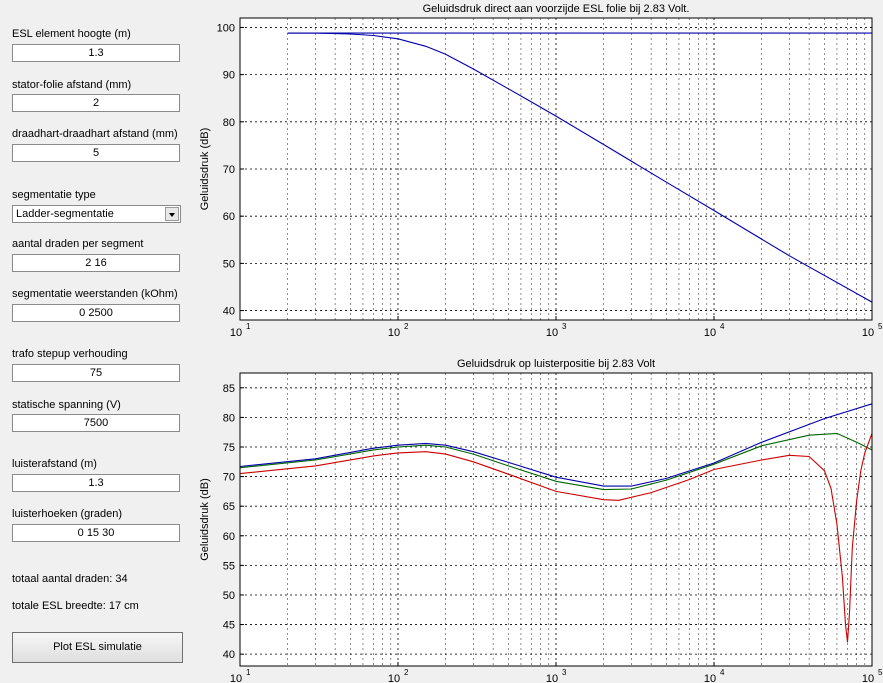  What do you see at coordinates (96, 313) in the screenshot?
I see `segment-resistors-input: 0 2500` at bounding box center [96, 313].